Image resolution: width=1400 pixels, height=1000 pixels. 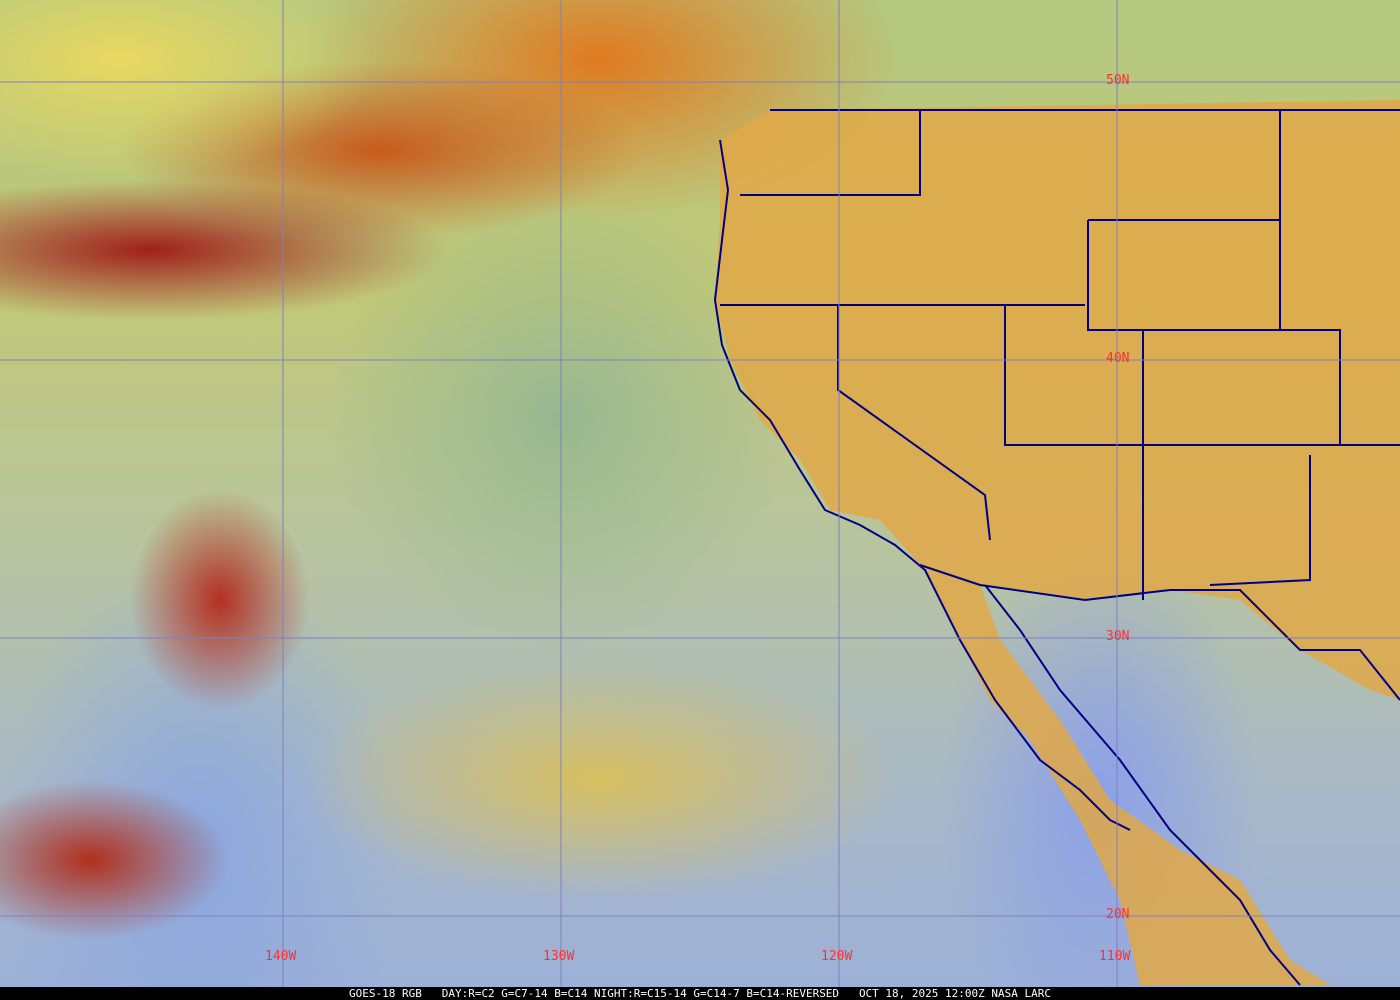 What do you see at coordinates (385, 993) in the screenshot?
I see `satellite-name: GOES-18 RGB` at bounding box center [385, 993].